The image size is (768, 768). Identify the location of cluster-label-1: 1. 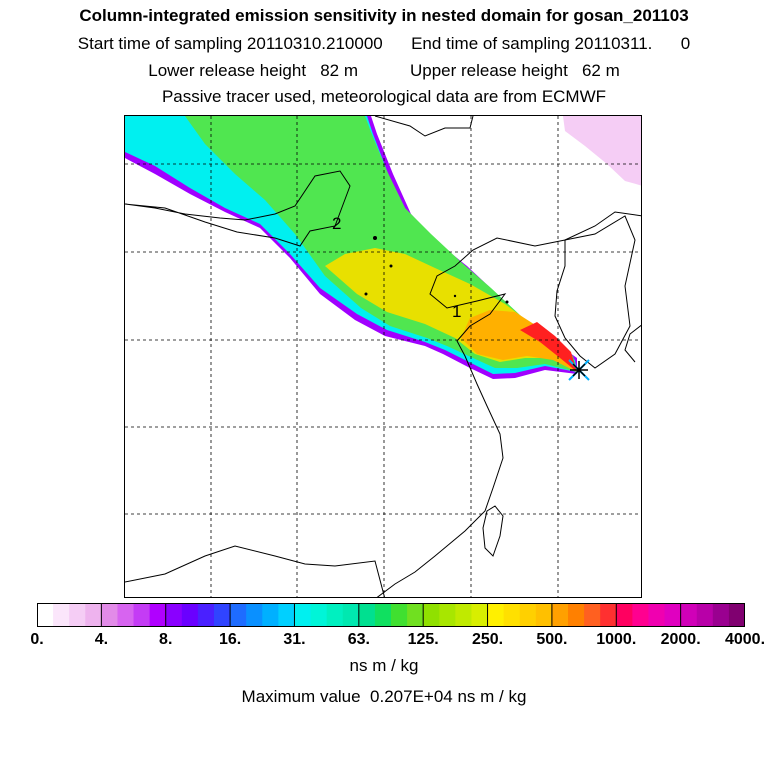
(456, 311).